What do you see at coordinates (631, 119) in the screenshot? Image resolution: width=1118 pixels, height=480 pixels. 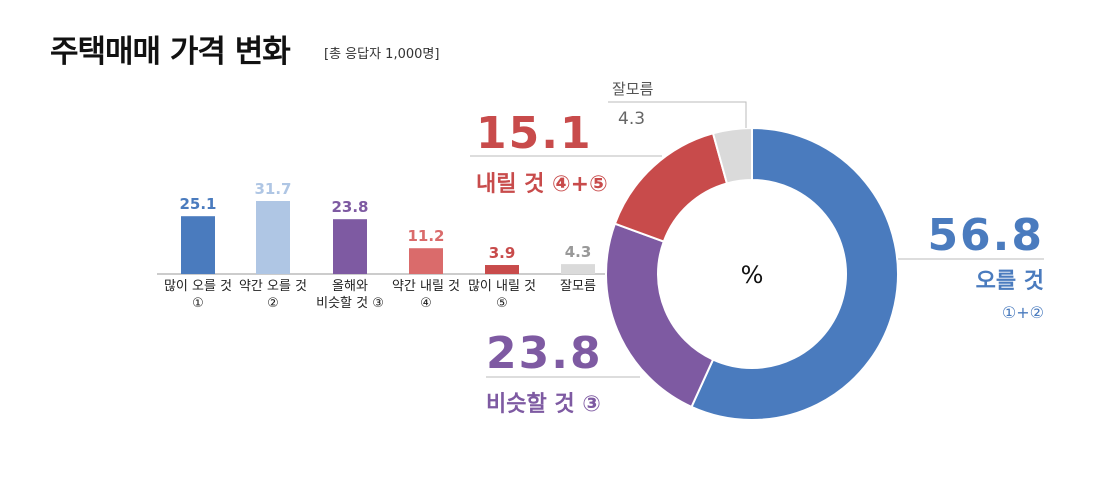 I see `callout-value-unknown: 4.3` at bounding box center [631, 119].